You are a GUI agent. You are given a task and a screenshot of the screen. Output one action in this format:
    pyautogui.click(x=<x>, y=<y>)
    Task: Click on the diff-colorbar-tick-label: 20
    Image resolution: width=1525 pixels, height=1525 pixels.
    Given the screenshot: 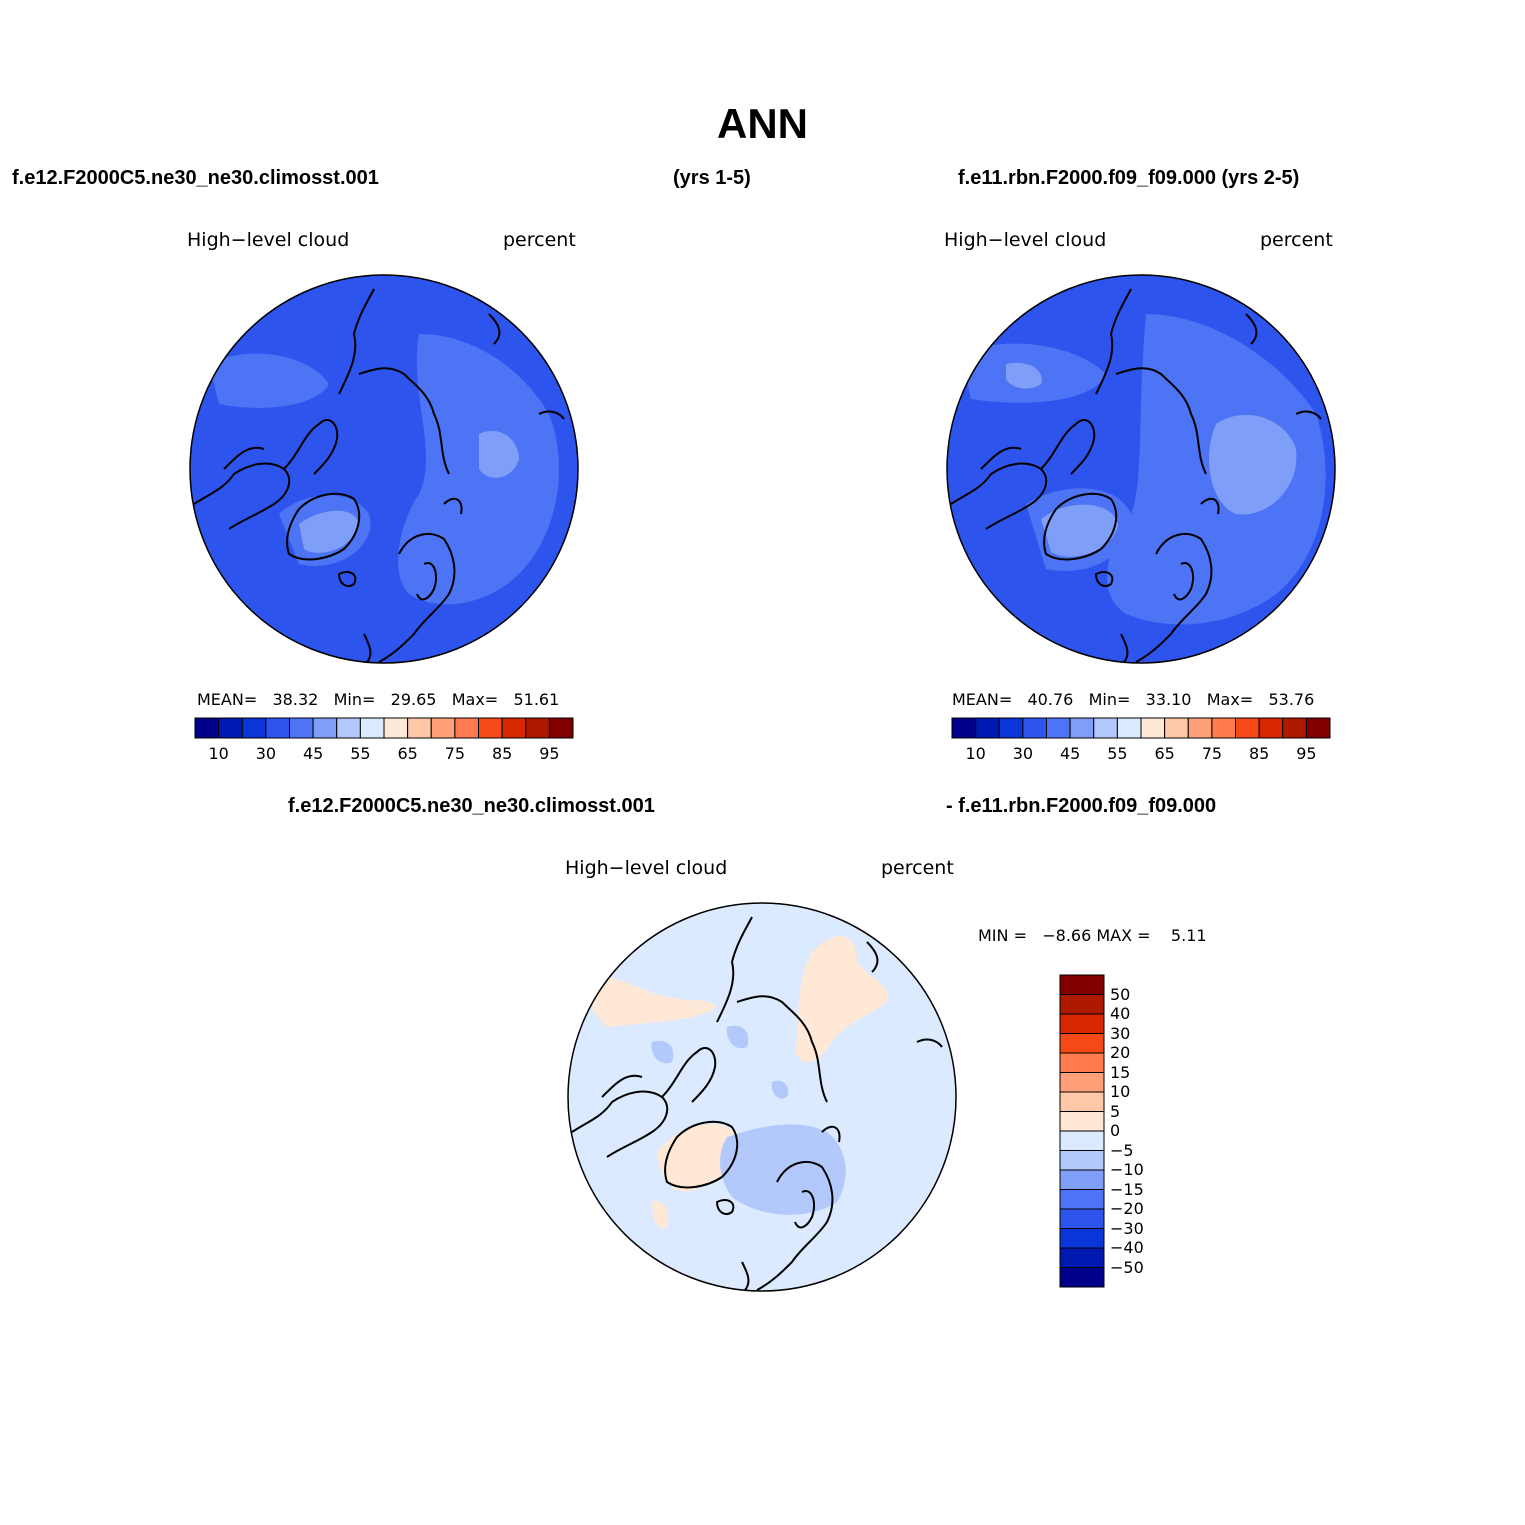 What is the action you would take?
    pyautogui.click(x=1120, y=1052)
    